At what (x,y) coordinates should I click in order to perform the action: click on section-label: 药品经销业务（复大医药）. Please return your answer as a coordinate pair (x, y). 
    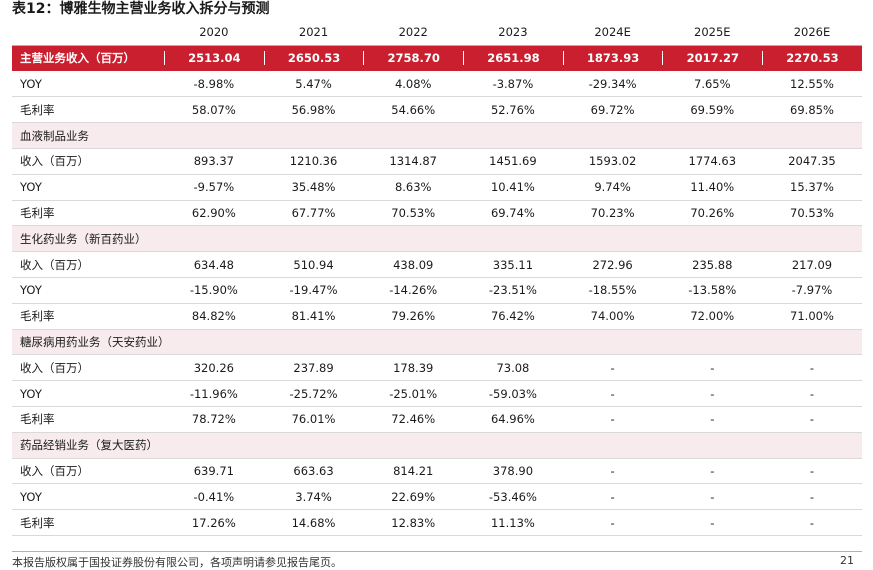
    Looking at the image, I should click on (89, 445).